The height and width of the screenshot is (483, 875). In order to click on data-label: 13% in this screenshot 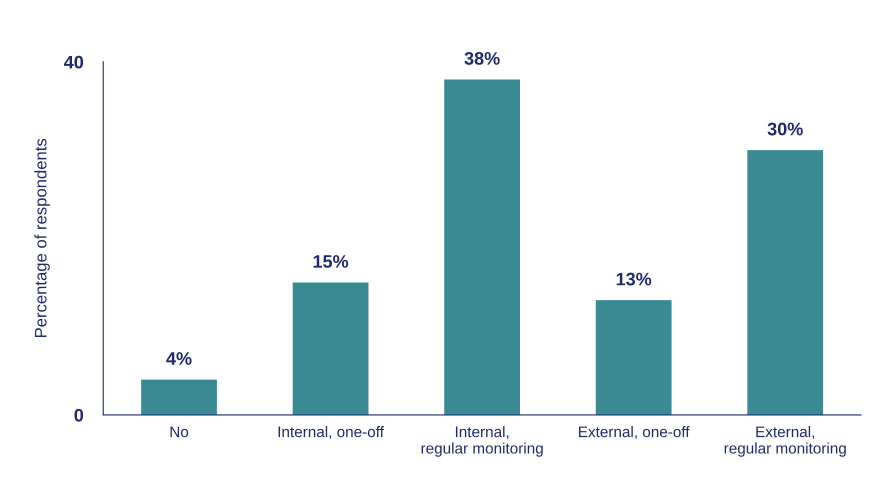, I will do `click(634, 279)`.